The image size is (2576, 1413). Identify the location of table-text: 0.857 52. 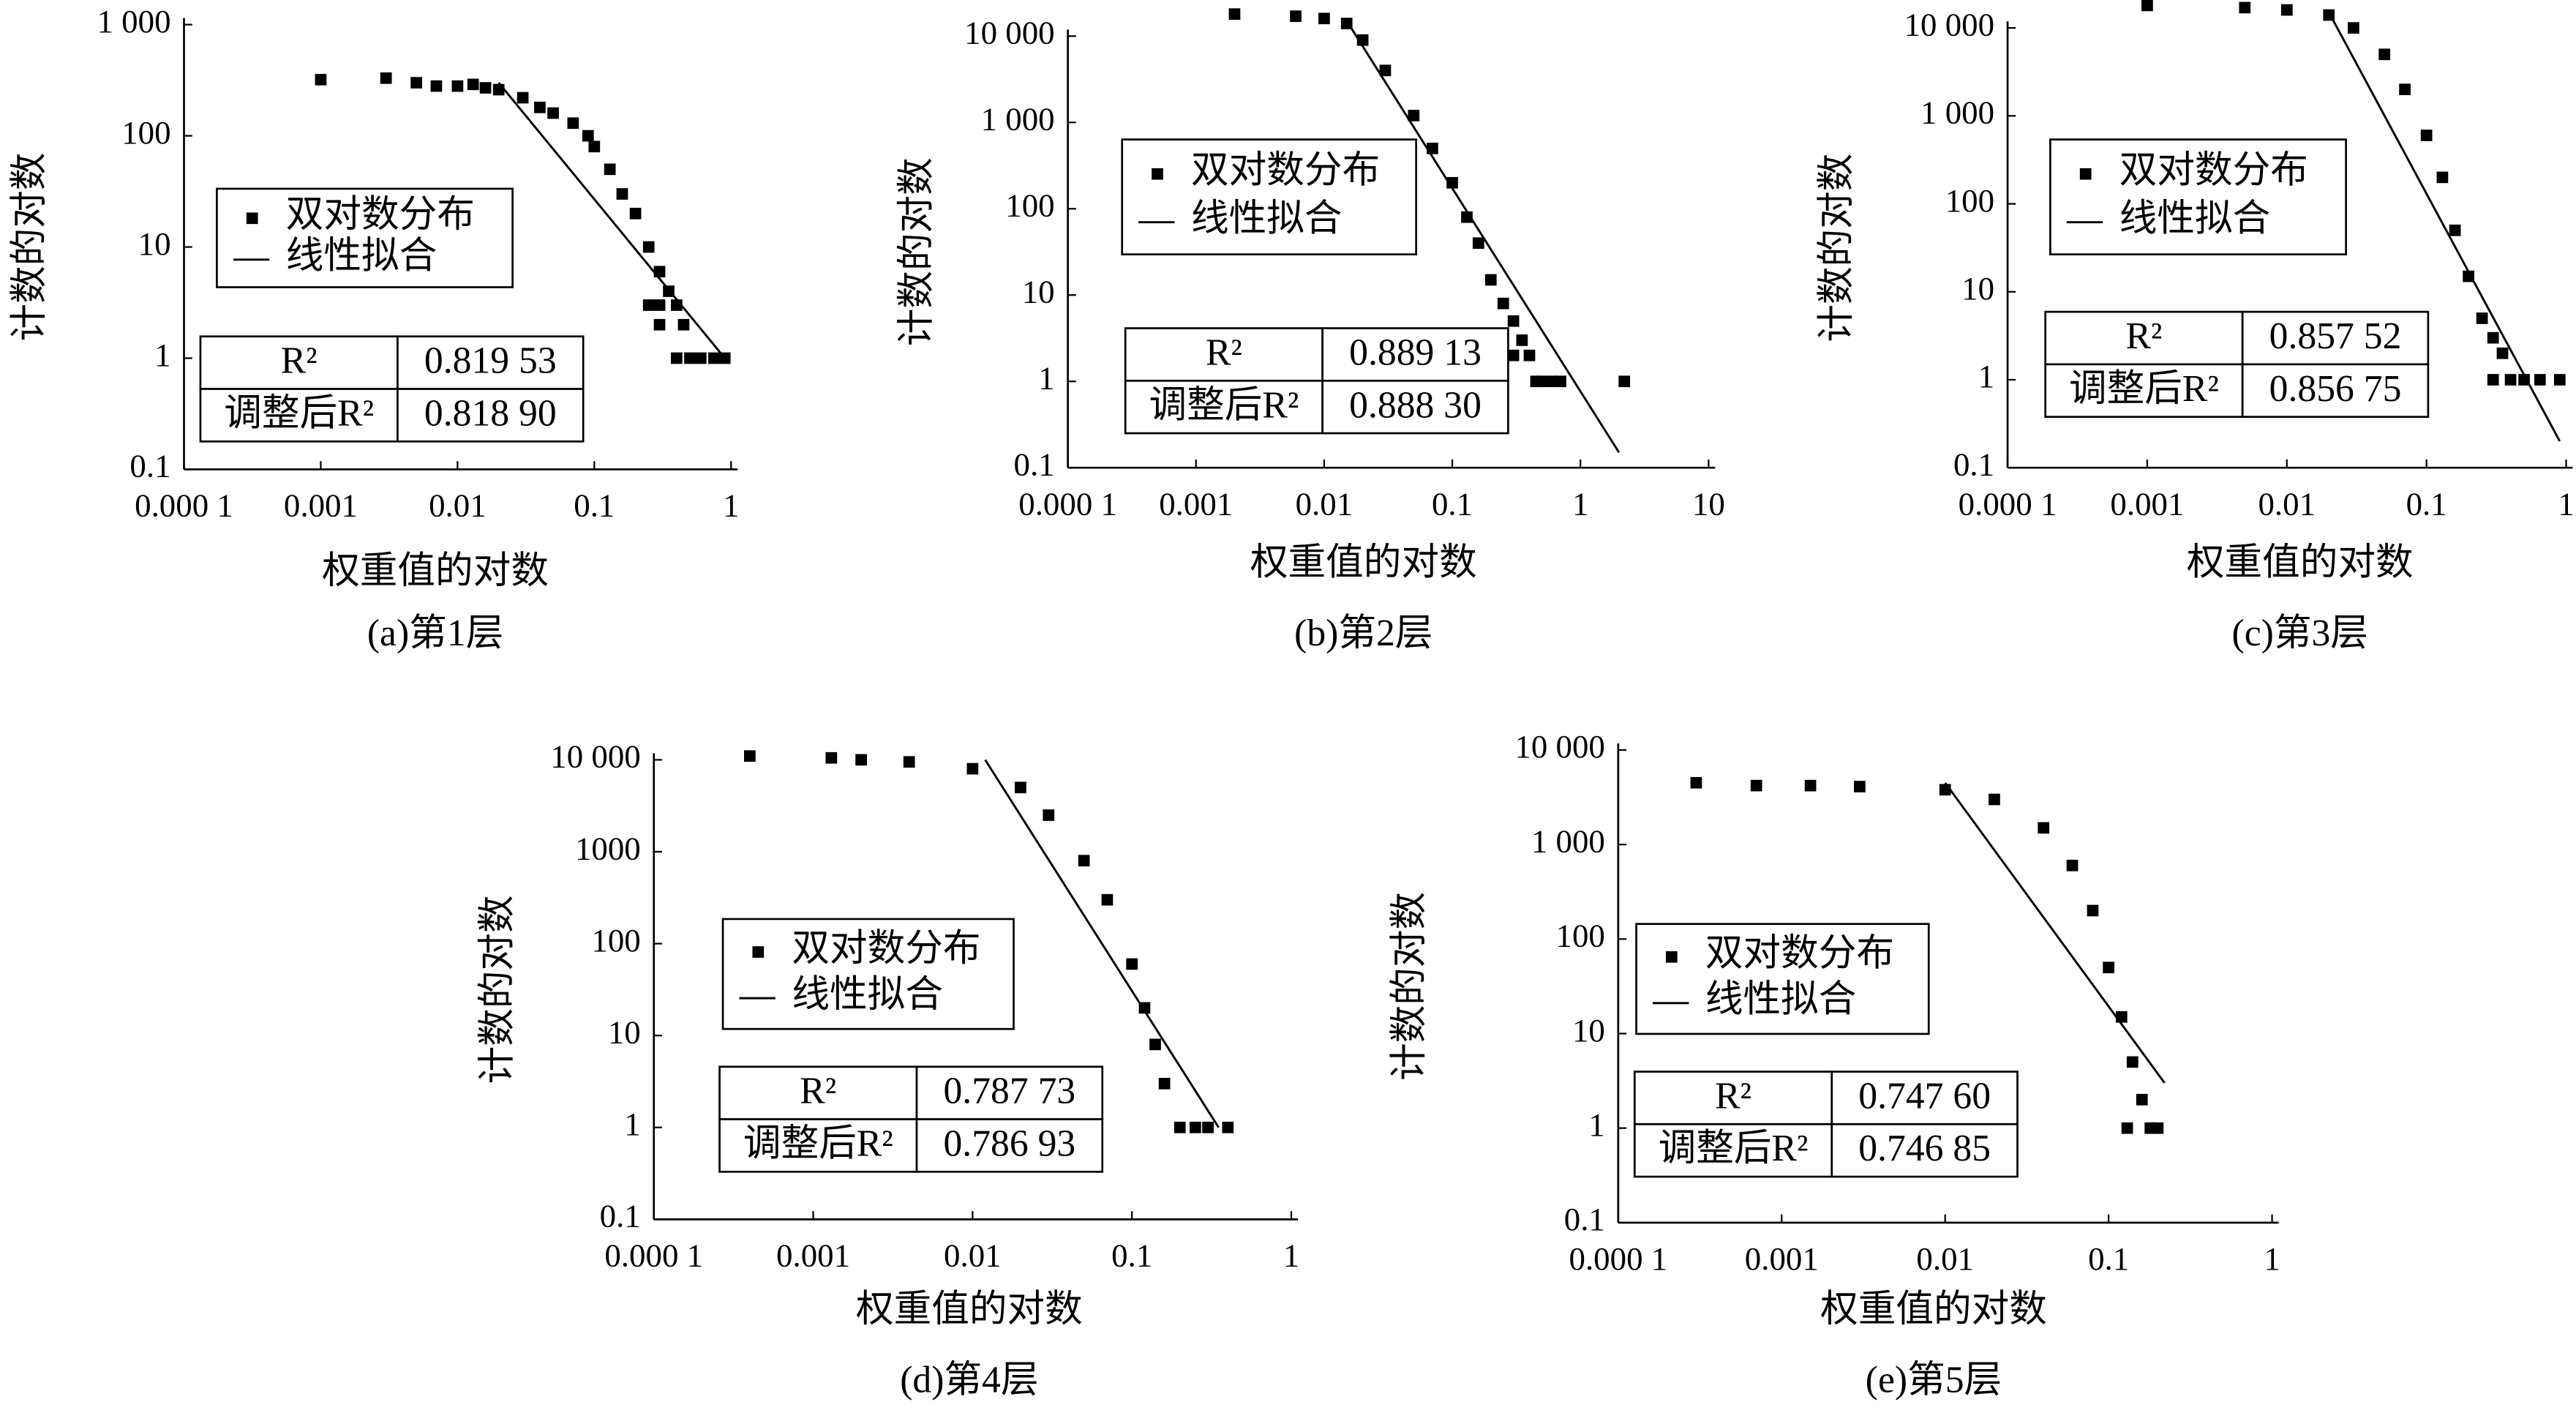
(2335, 336).